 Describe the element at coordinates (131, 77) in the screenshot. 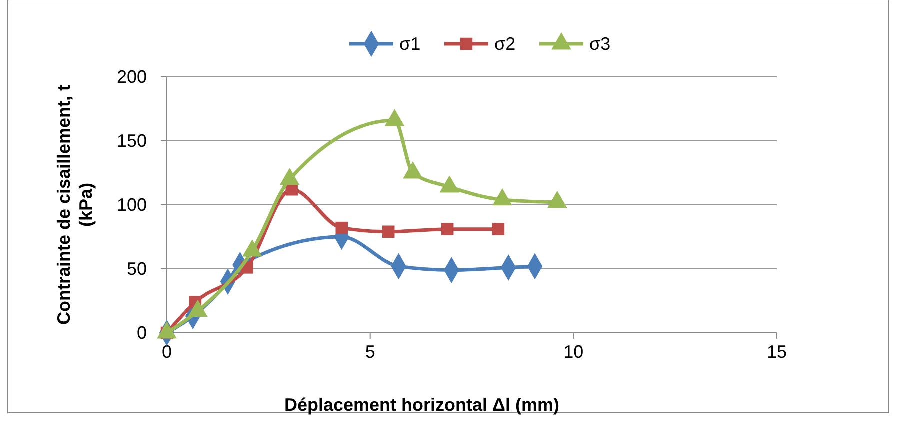

I see `y-tick-label: 200` at that location.